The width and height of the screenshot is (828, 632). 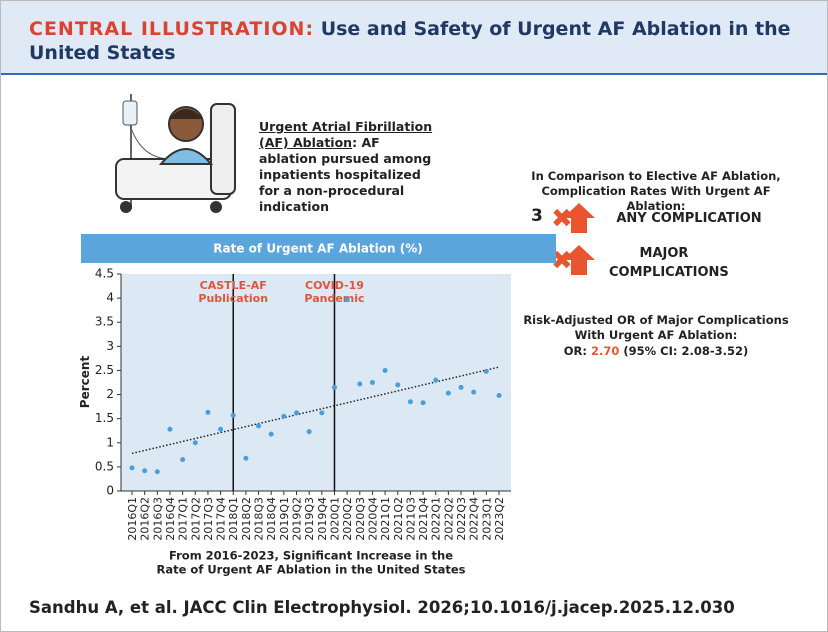 What do you see at coordinates (271, 519) in the screenshot?
I see `x-tick-label: 2018Q4` at bounding box center [271, 519].